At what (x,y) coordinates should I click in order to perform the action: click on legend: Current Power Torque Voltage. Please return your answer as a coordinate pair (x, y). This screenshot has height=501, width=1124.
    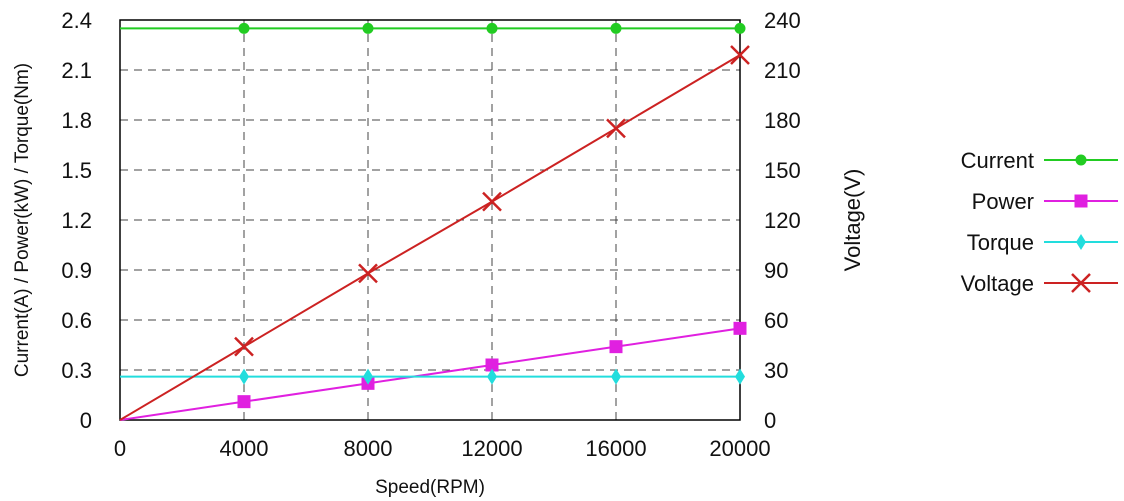
    Looking at the image, I should click on (1039, 222).